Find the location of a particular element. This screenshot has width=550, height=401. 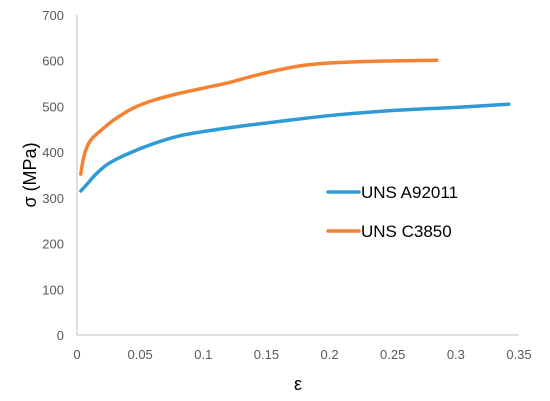

legend-label-1: UNS A92011 is located at coordinates (409, 192).